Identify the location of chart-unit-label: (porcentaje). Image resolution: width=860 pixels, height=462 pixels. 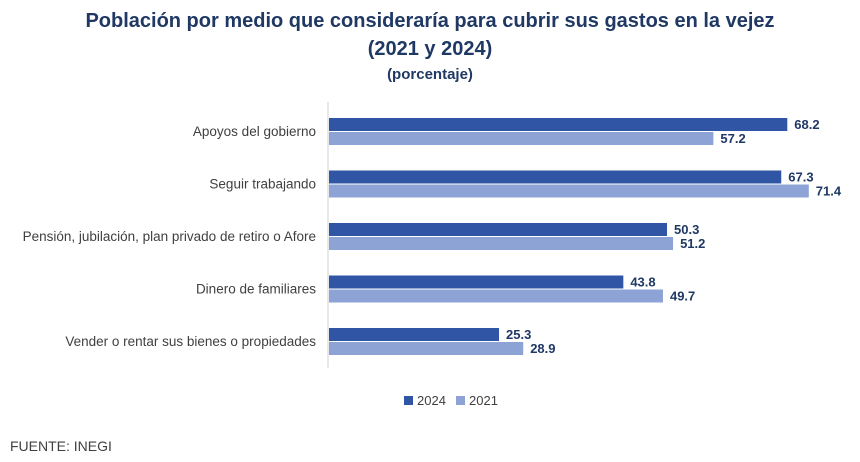
(430, 74).